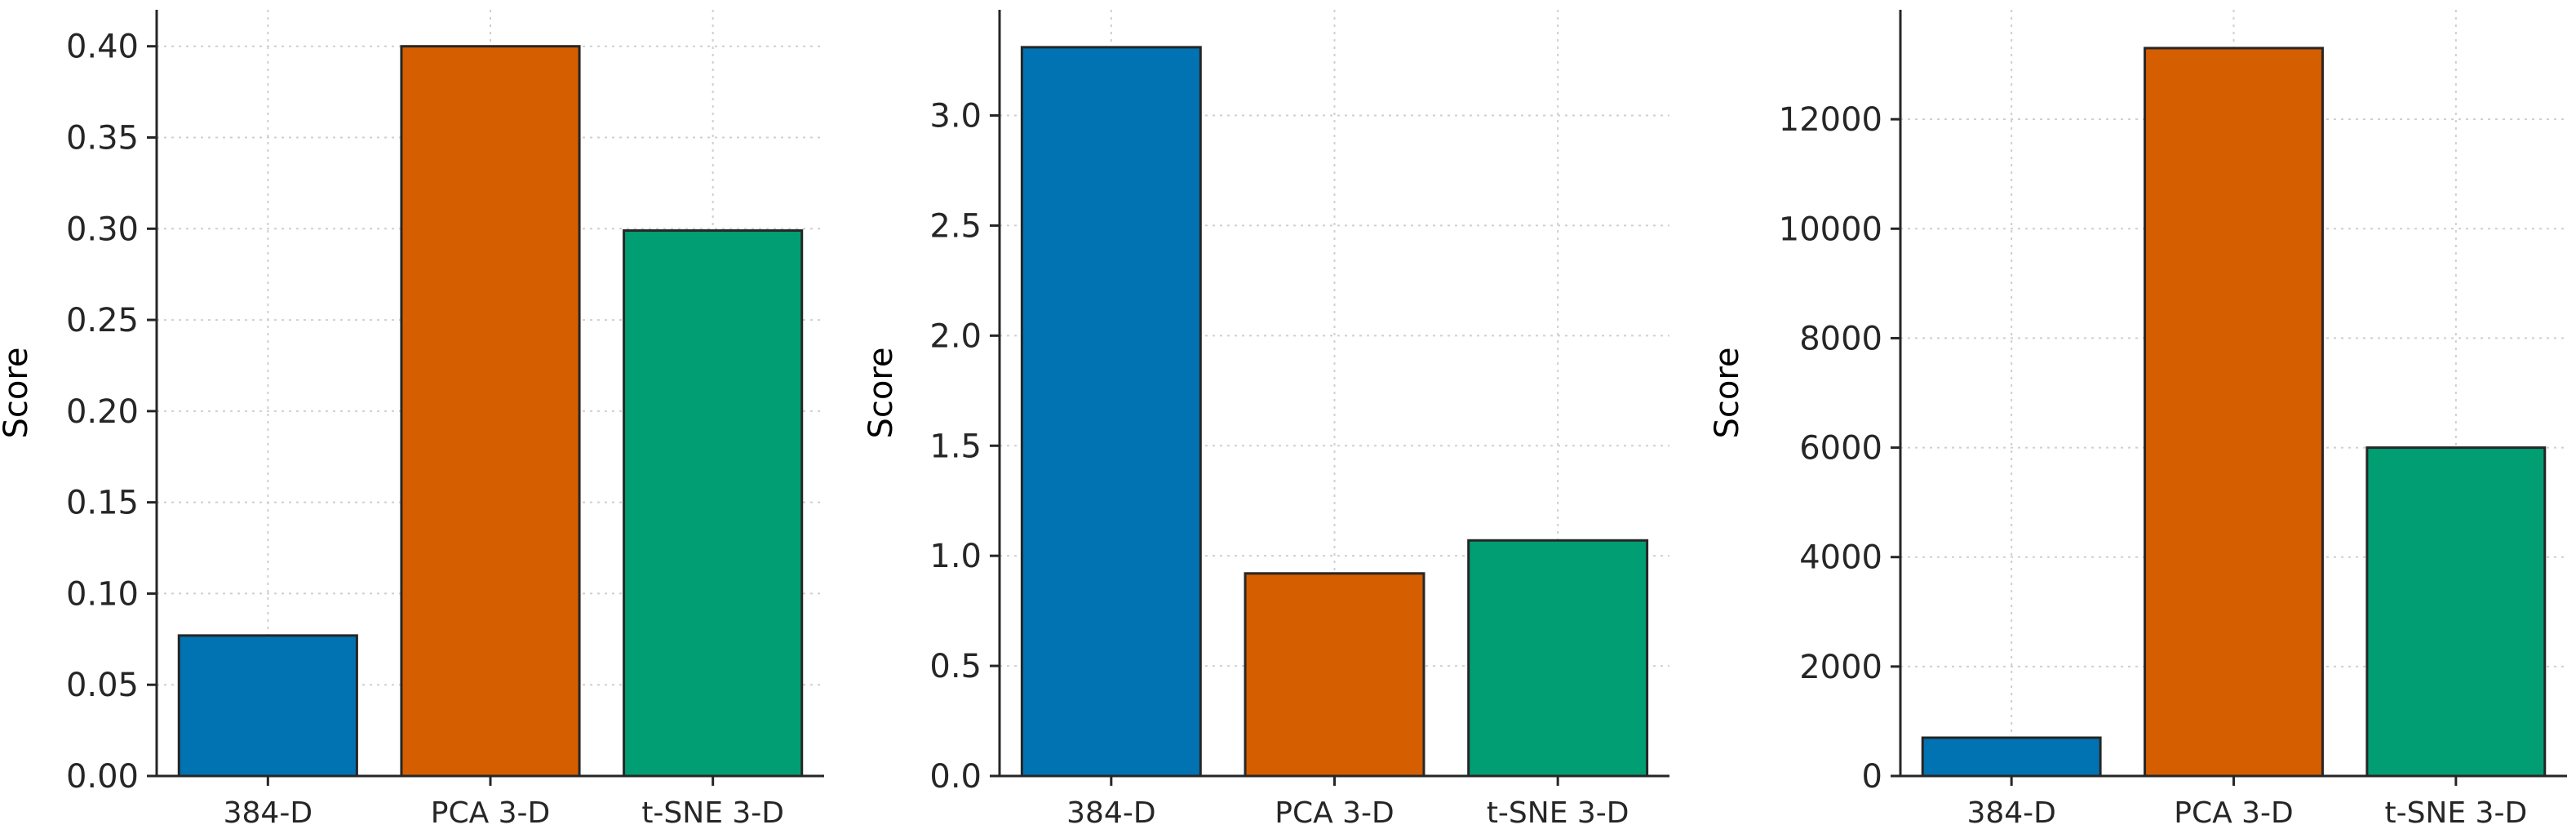 The width and height of the screenshot is (2576, 838). What do you see at coordinates (955, 666) in the screenshot?
I see `y-tick-label: 0.5` at bounding box center [955, 666].